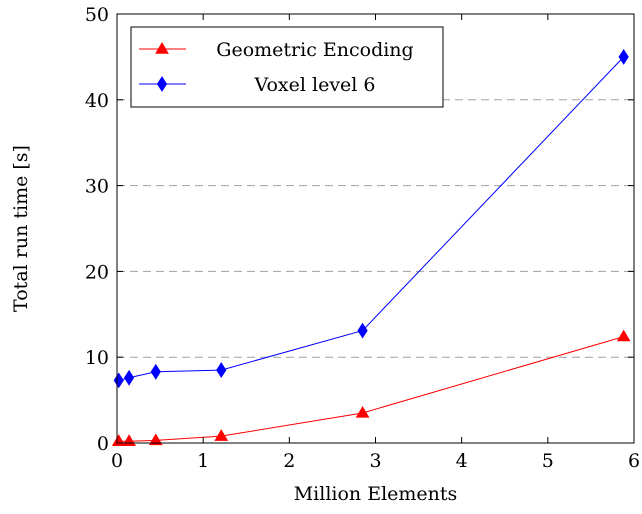 This screenshot has height=514, width=642. I want to click on legend-entry: Voxel level 6, so click(257, 85).